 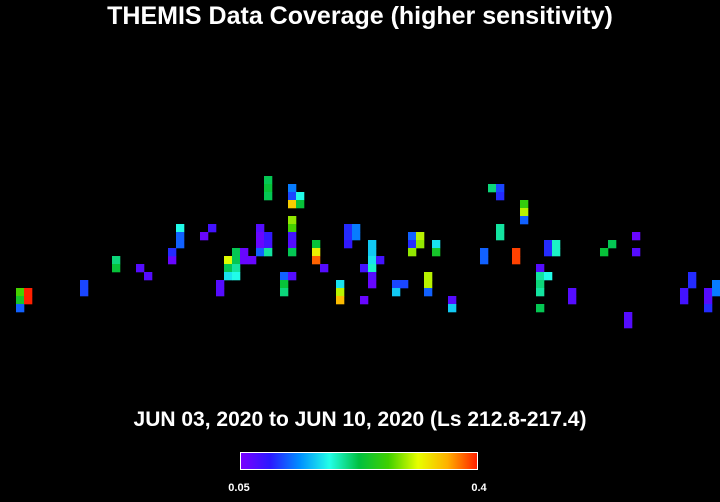 What do you see at coordinates (239, 488) in the screenshot?
I see `colorbar-min-label: 0.05` at bounding box center [239, 488].